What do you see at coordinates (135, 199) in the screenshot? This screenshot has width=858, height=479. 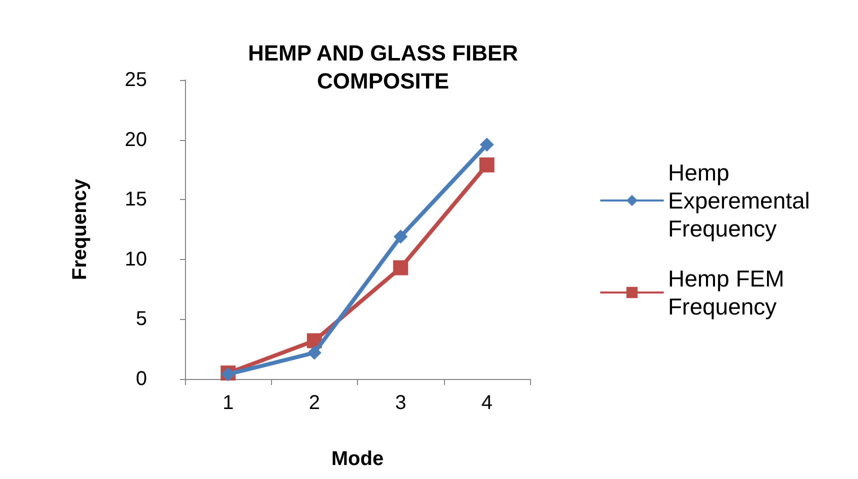 I see `y-tick-label: 15` at bounding box center [135, 199].